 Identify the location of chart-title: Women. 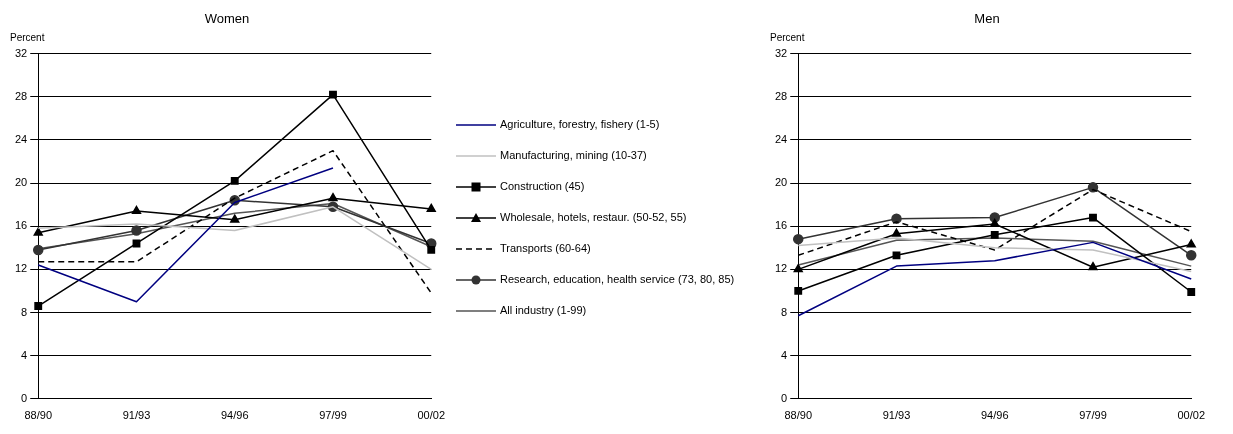
(227, 19).